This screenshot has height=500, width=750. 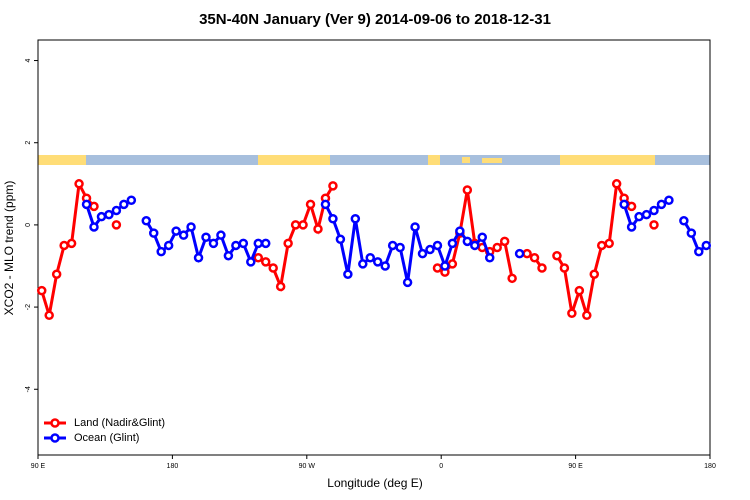 What do you see at coordinates (28, 389) in the screenshot?
I see `y-tick-label: -4` at bounding box center [28, 389].